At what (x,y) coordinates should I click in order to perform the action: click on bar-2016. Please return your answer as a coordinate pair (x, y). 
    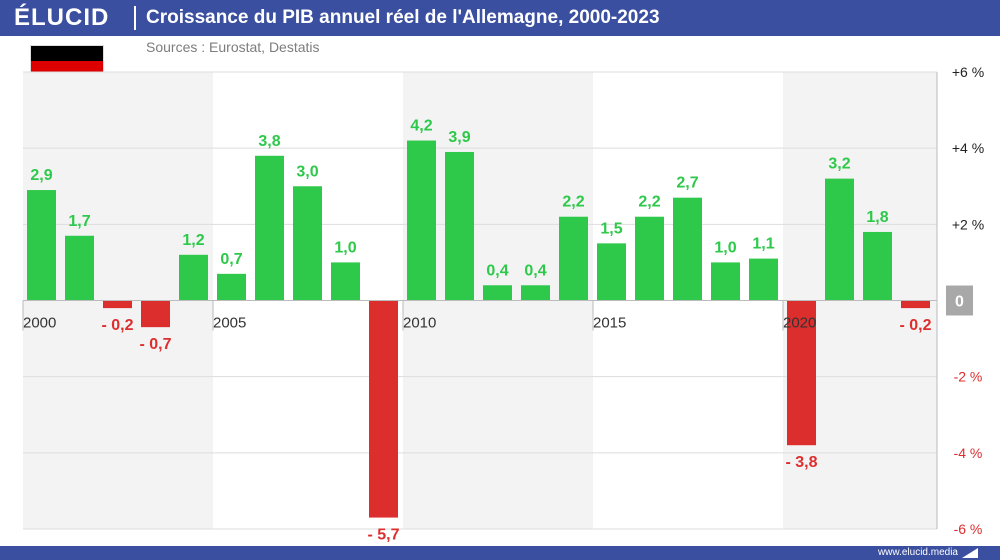
    Looking at the image, I should click on (649, 258).